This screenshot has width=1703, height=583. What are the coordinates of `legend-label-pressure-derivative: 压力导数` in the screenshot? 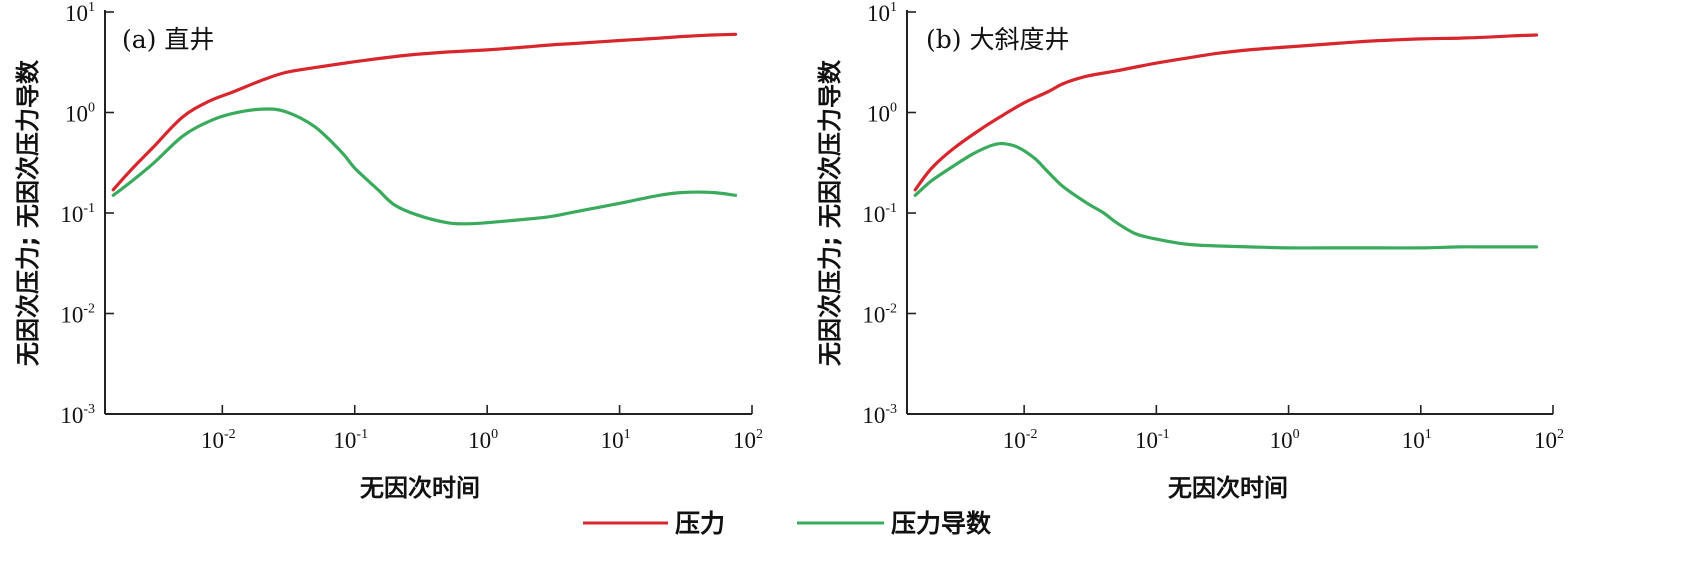 It's located at (941, 523).